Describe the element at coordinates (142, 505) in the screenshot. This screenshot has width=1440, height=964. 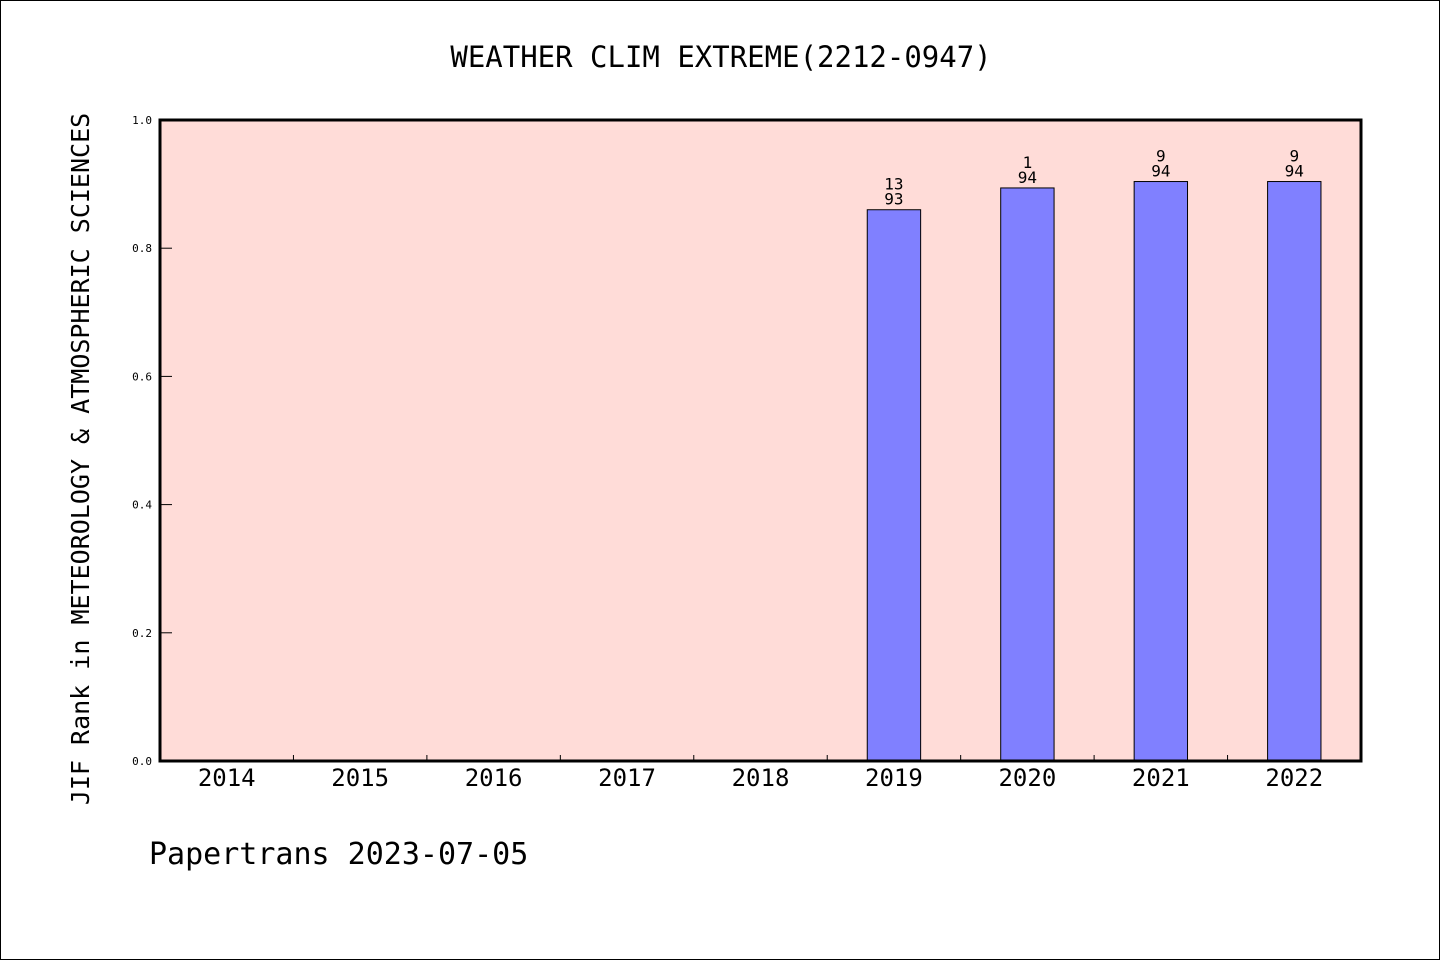
I see `y-tick-label: 0.4` at that location.